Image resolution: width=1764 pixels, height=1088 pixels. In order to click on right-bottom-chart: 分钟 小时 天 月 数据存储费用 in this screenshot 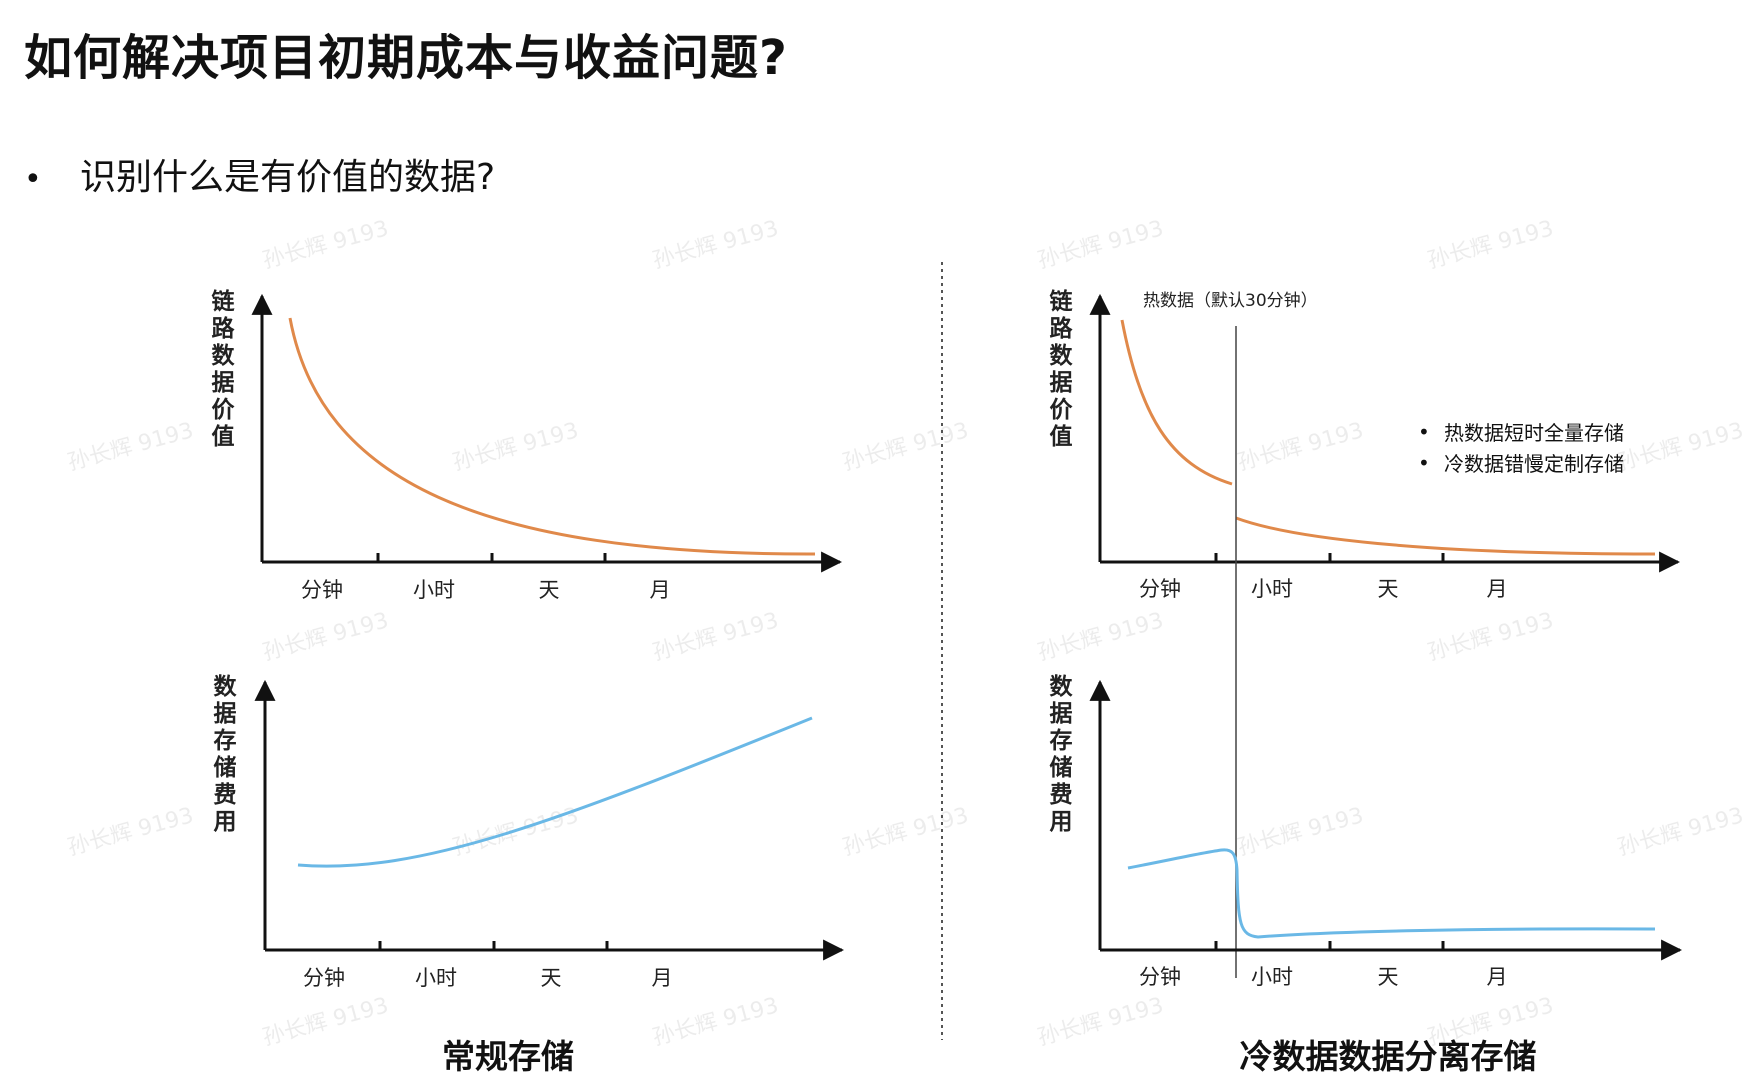, I will do `click(1364, 831)`.